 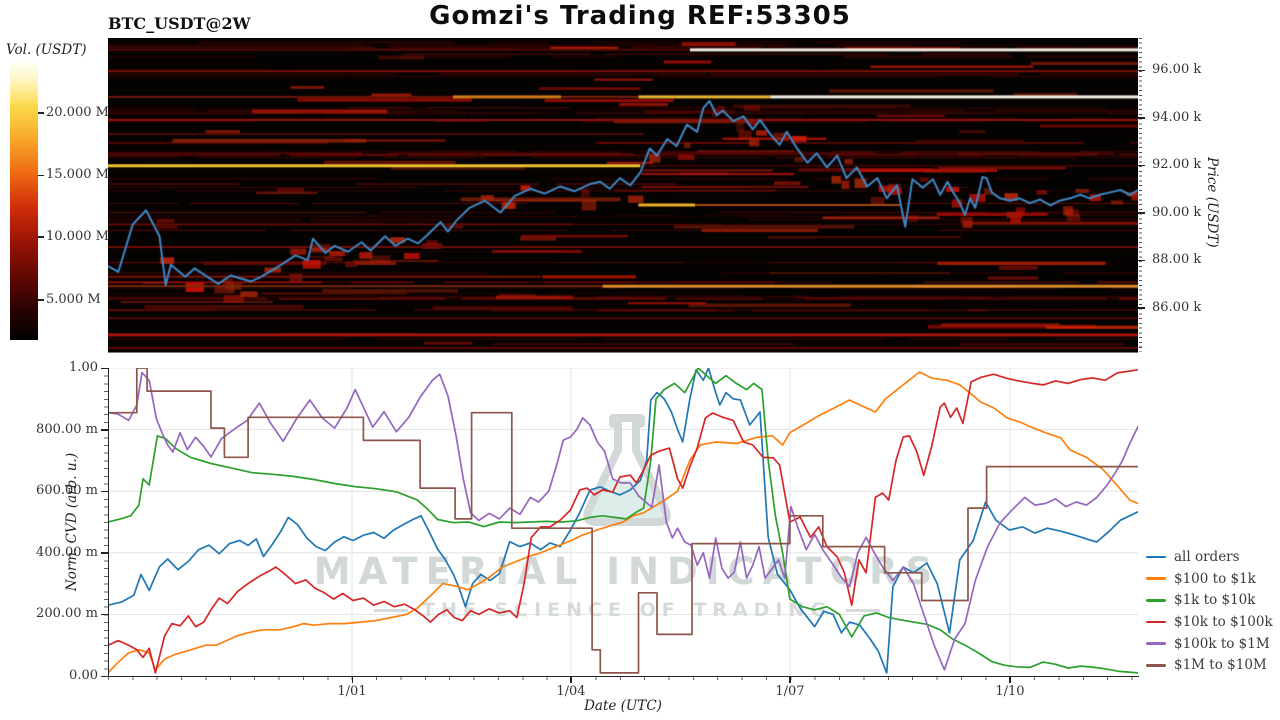 I want to click on legend-label-10k-100k: $10k to $100k, so click(x=1223, y=621).